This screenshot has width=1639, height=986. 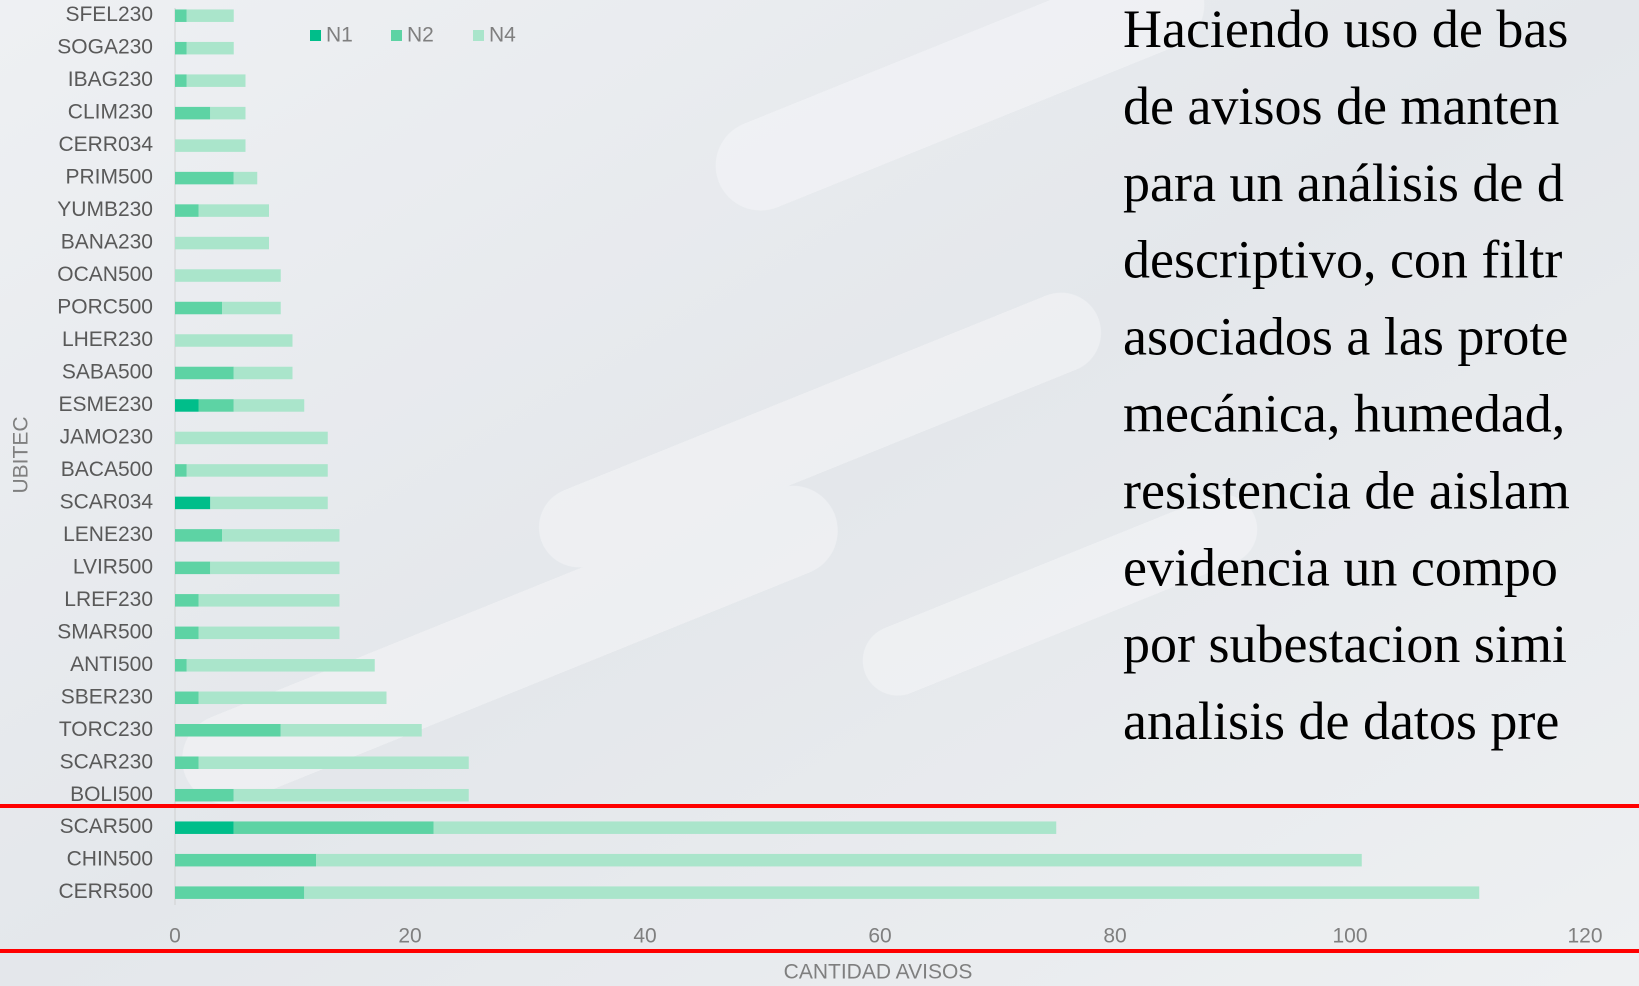 I want to click on y-tick-label: SCAR500, so click(x=106, y=826).